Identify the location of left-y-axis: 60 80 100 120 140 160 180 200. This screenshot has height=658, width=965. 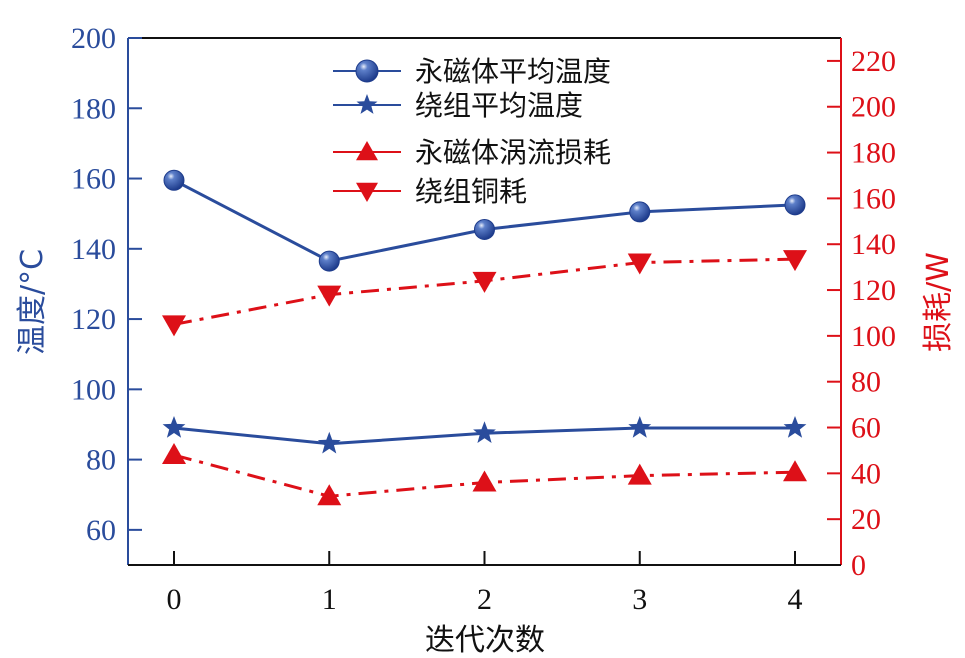
(106, 293).